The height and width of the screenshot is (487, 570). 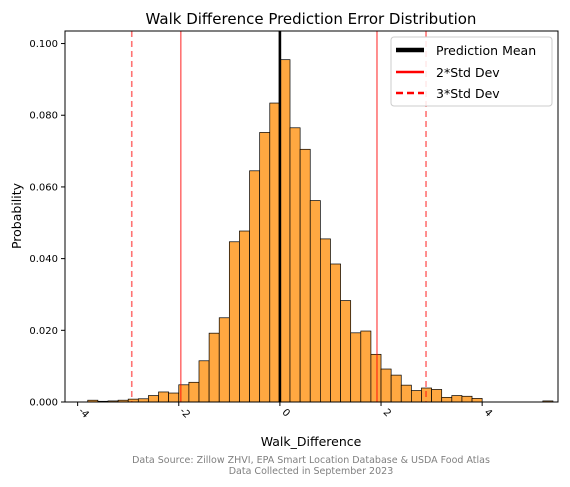 I want to click on y-tick-label: 0.020, so click(x=43, y=331).